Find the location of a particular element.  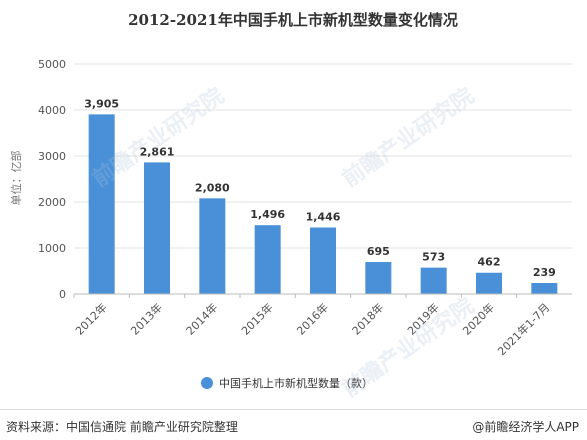

data-label: 3,905 is located at coordinates (101, 103).